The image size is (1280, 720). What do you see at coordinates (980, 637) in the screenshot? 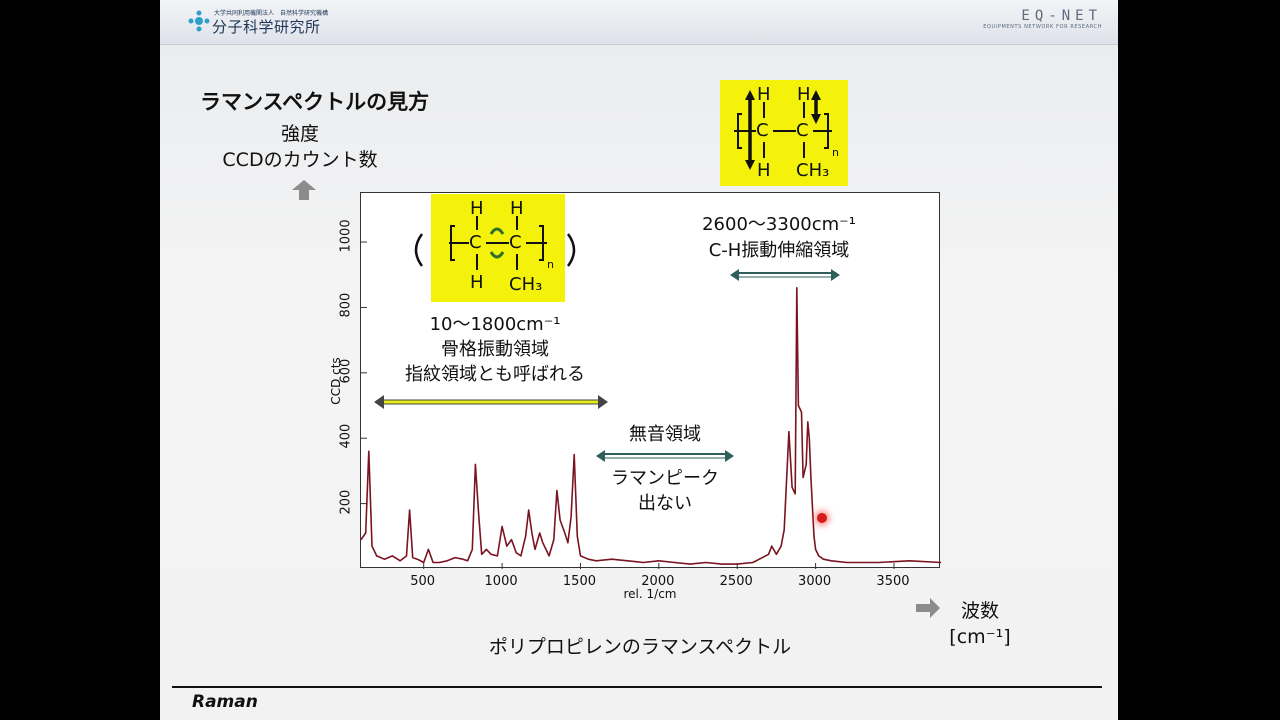
I see `wavenumber-unit: [cm⁻¹]` at bounding box center [980, 637].